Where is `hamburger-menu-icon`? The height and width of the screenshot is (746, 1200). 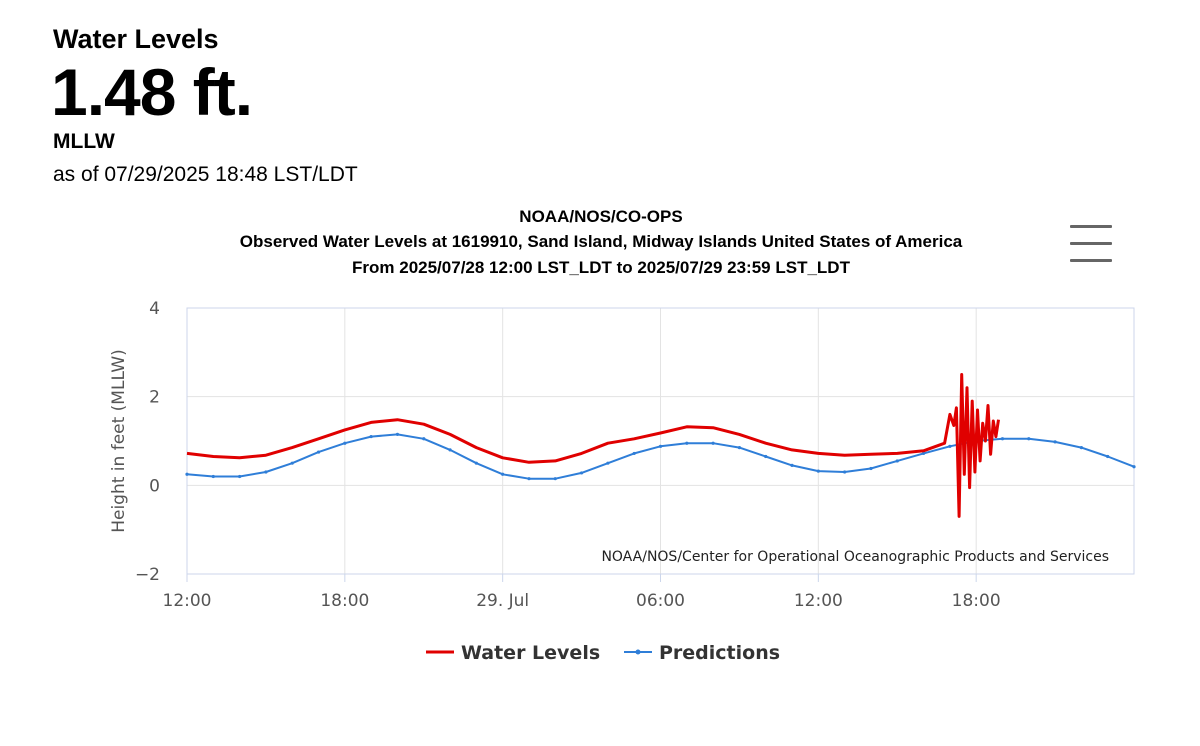
hamburger-menu-icon is located at coordinates (1091, 226).